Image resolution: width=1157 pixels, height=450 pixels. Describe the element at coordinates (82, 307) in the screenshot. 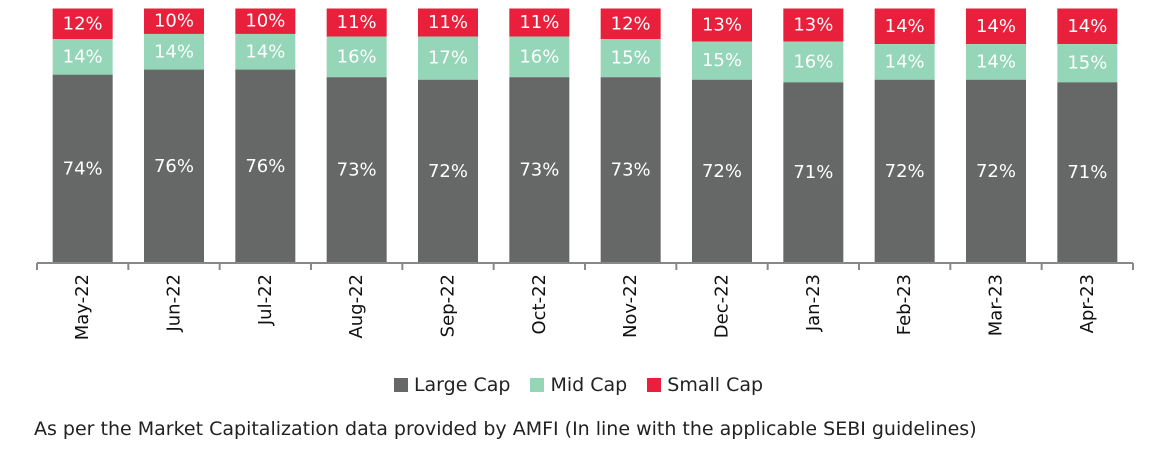

I see `x-tick-label-may-22: May-22` at that location.